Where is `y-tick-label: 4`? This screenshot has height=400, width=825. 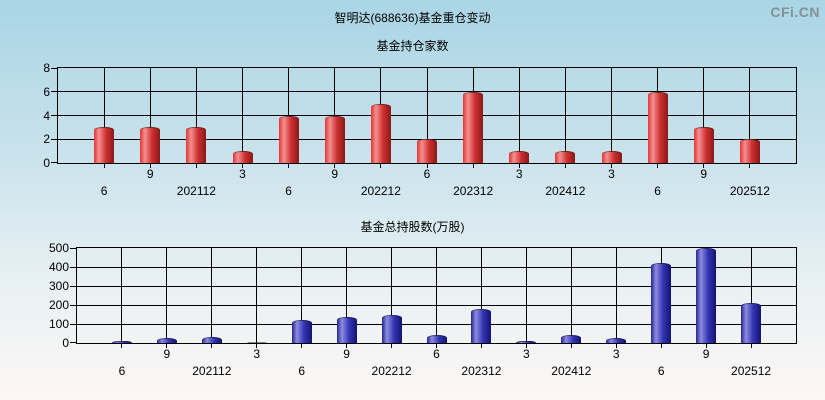
y-tick-label: 4 is located at coordinates (46, 115).